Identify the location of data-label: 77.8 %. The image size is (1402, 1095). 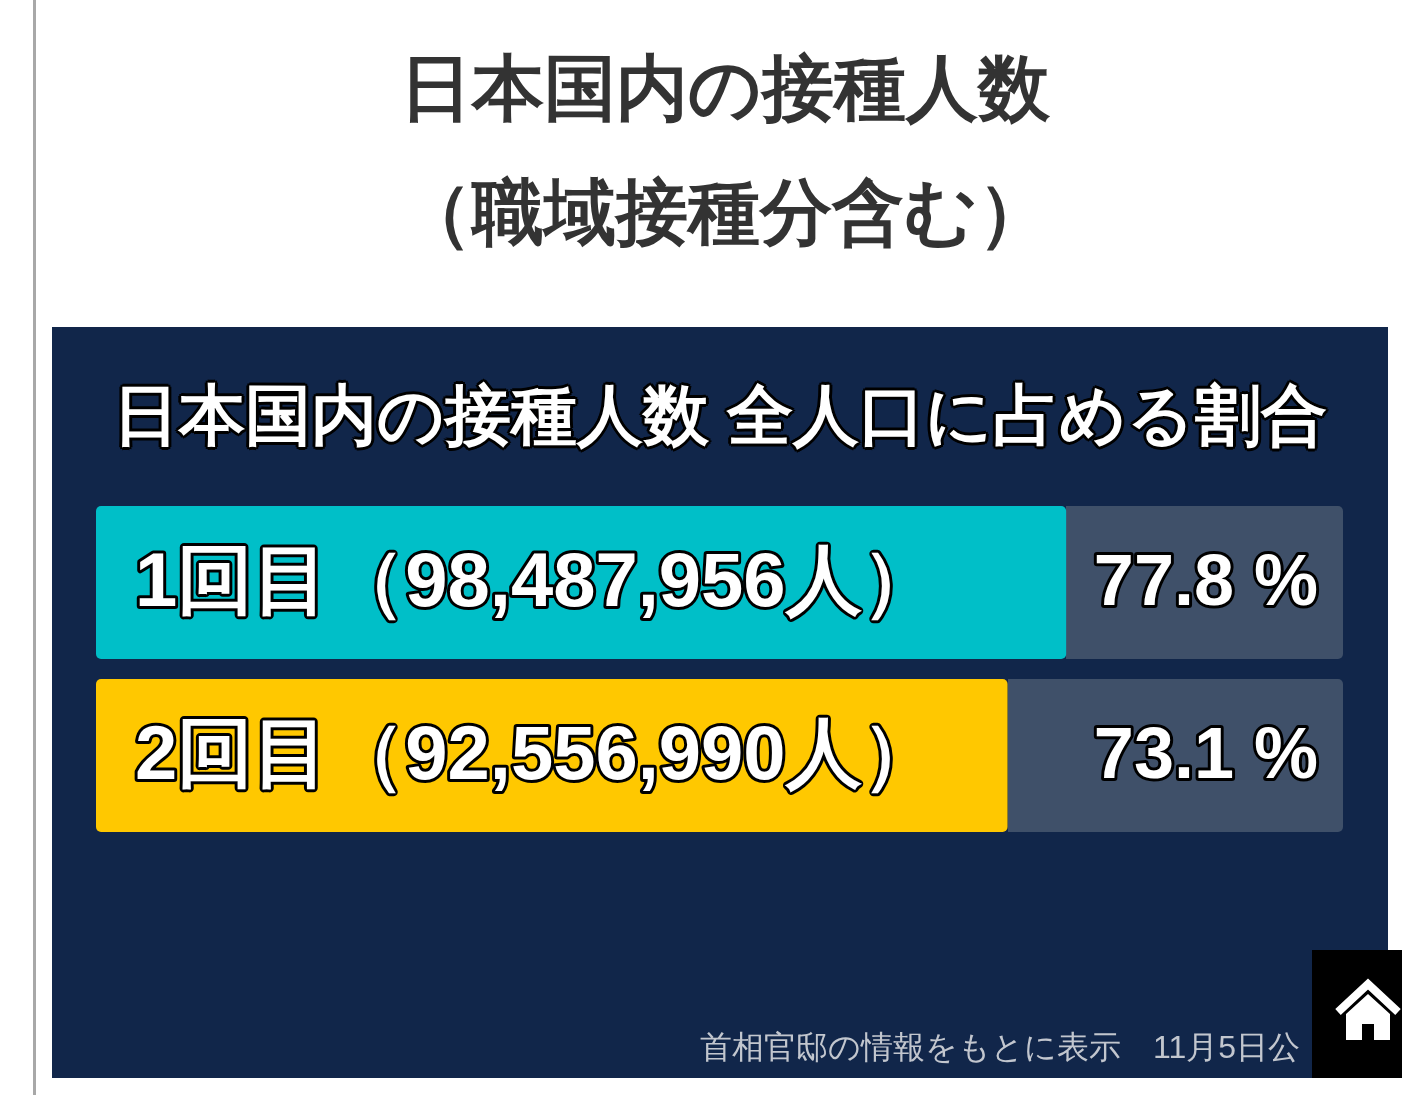
(1205, 580).